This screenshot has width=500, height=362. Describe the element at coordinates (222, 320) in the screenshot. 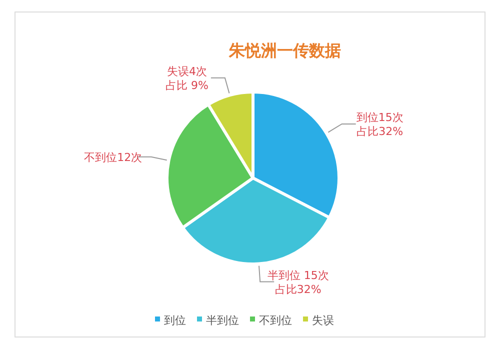

I see `legend-label: 半到位` at that location.